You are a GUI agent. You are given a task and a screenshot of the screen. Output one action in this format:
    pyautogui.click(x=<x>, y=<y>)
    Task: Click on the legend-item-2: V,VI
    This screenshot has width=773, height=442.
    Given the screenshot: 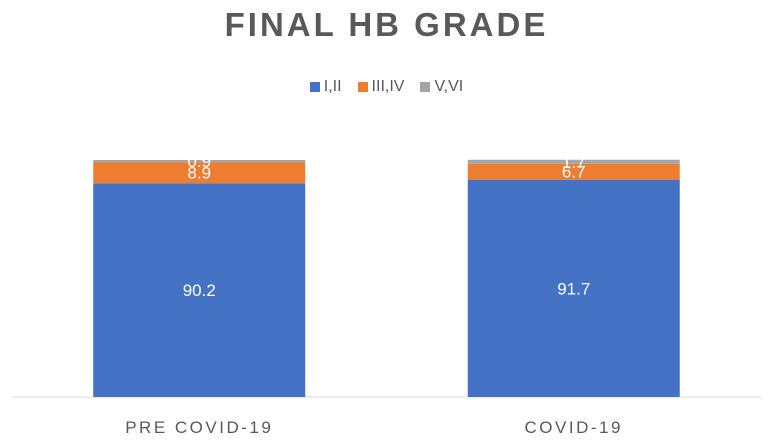 What is the action you would take?
    pyautogui.click(x=441, y=87)
    